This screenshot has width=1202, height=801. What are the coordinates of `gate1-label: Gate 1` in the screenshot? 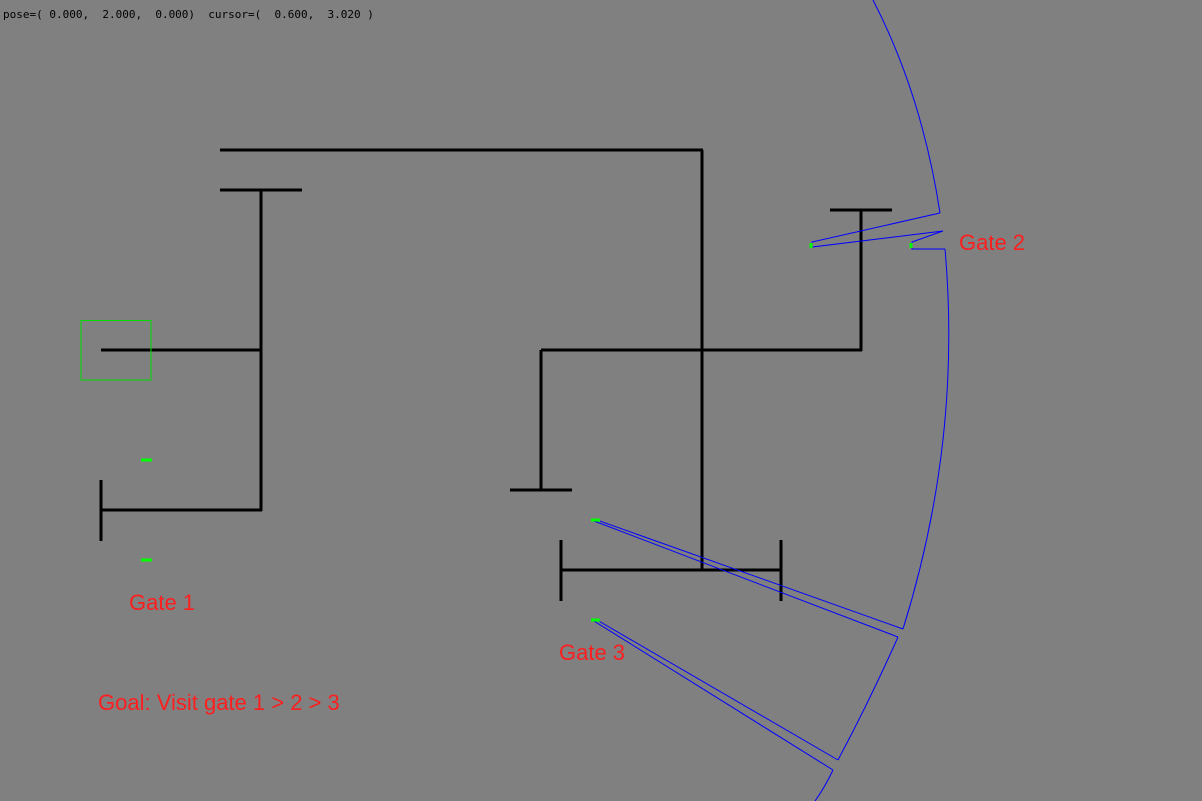 It's located at (162, 602).